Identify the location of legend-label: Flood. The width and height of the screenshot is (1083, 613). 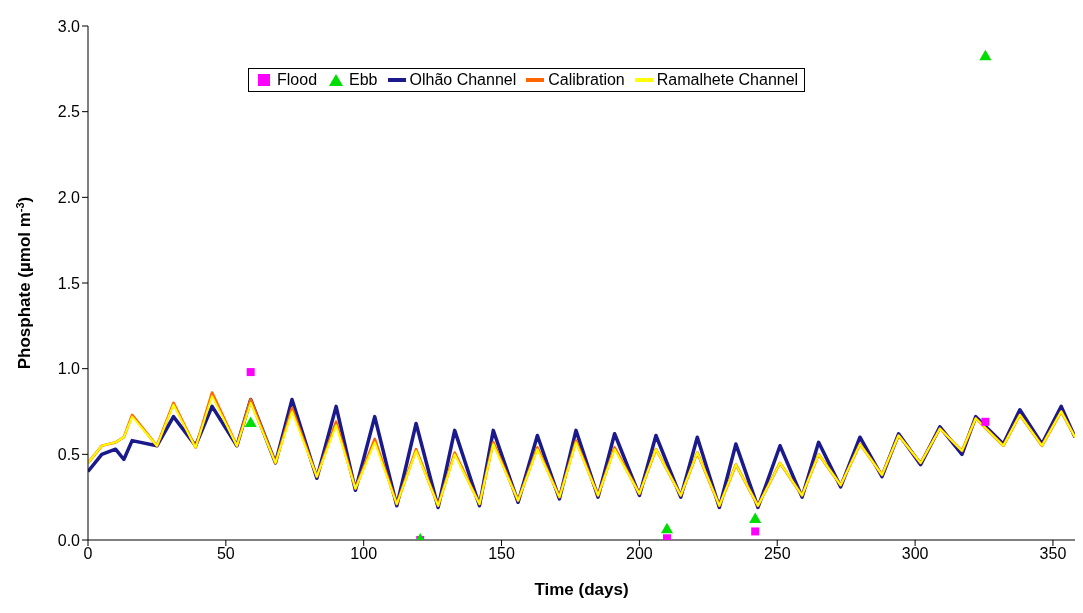
(297, 80).